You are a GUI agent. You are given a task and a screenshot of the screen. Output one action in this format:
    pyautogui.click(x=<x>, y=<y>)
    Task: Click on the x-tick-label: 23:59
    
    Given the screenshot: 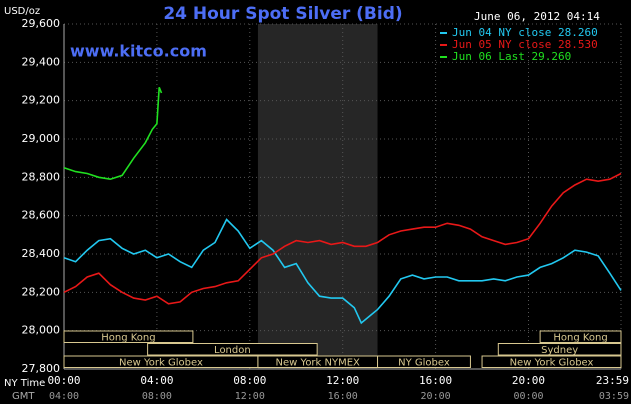 What is the action you would take?
    pyautogui.click(x=612, y=380)
    